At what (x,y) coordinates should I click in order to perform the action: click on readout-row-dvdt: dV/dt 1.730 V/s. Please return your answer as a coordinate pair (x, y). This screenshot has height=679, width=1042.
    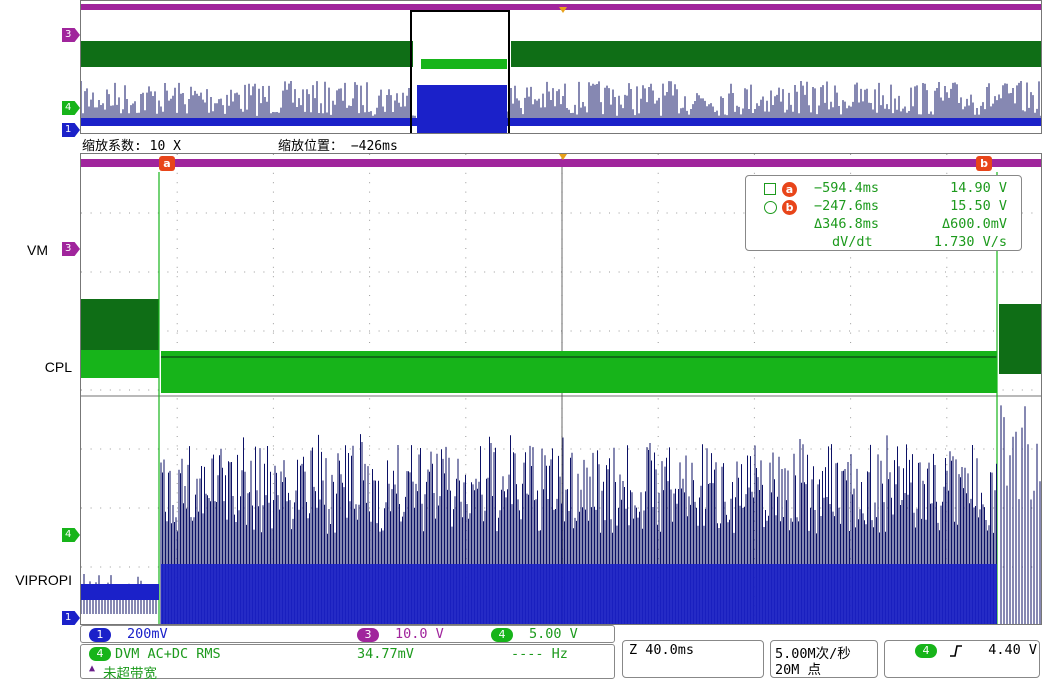
    Looking at the image, I should click on (883, 243).